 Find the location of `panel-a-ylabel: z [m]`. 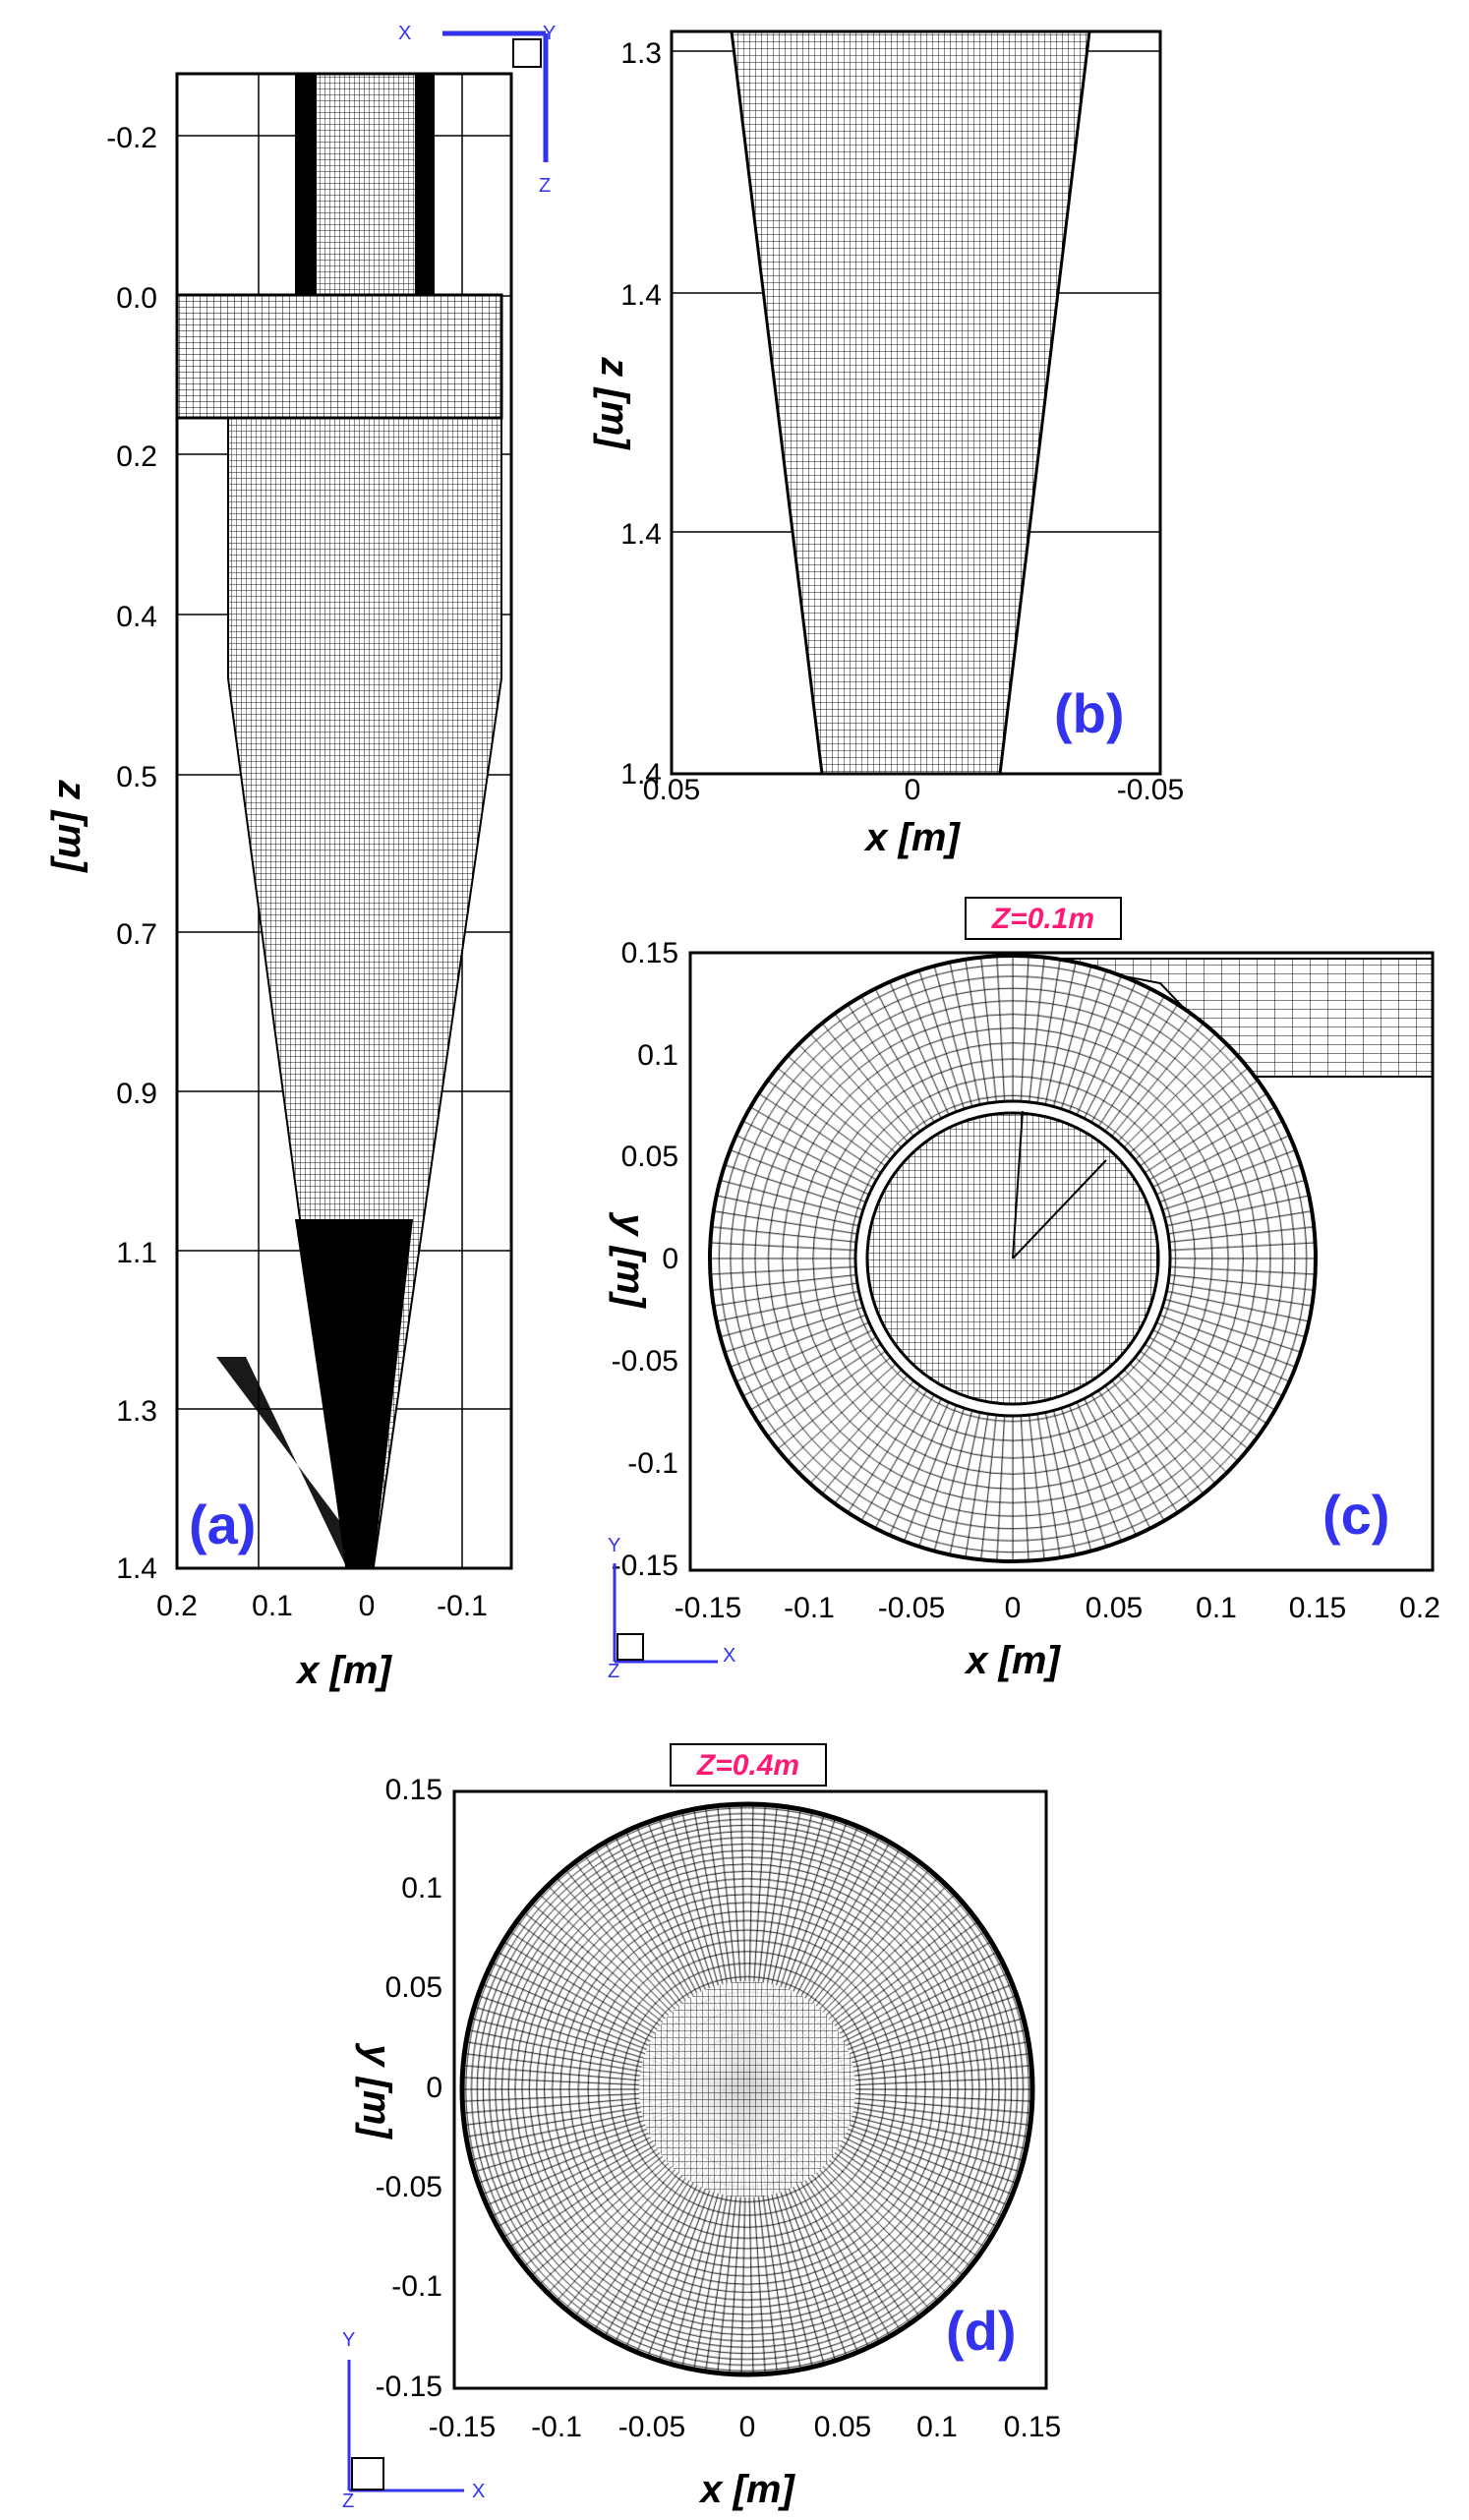

panel-a-ylabel: z [m] is located at coordinates (72, 826).